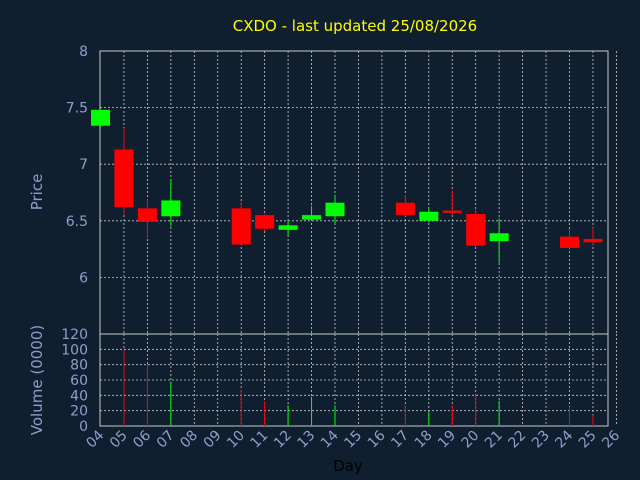 The width and height of the screenshot is (640, 480). Describe the element at coordinates (377, 439) in the screenshot. I see `x-tick-label: 16` at that location.